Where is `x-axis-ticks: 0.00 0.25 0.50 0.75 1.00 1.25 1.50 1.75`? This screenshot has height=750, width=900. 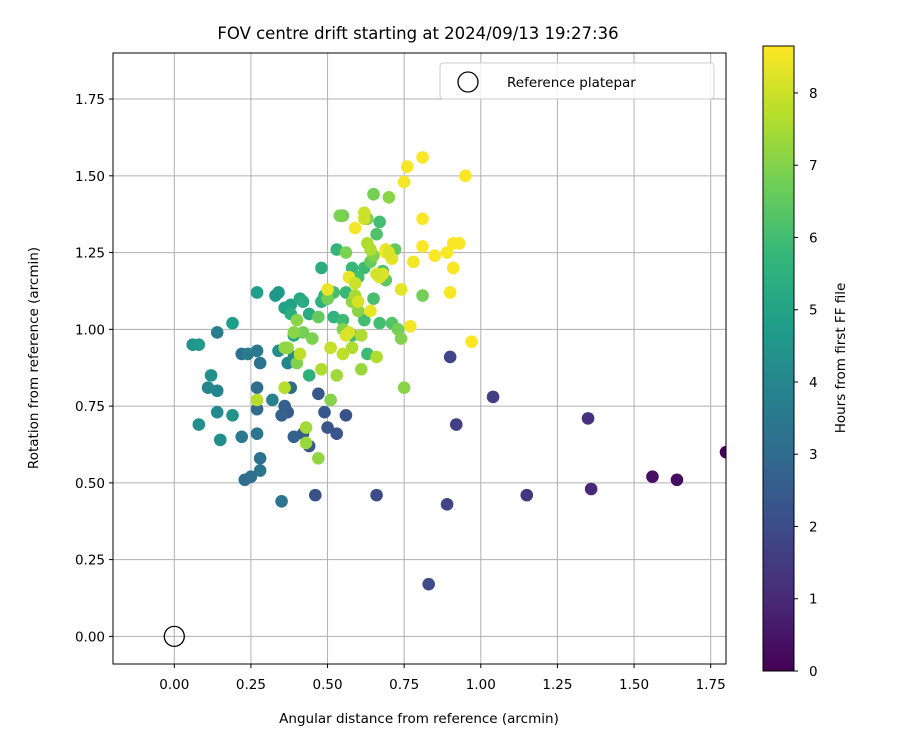
x-axis-ticks: 0.00 0.25 0.50 0.75 1.00 1.25 1.50 1.75 is located at coordinates (442, 678).